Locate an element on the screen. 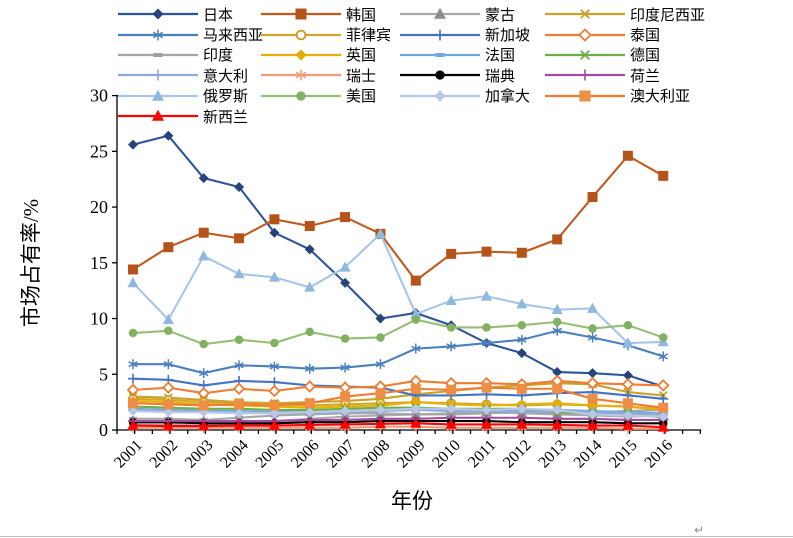 The height and width of the screenshot is (538, 793). svg-text: 25 is located at coordinates (99, 151).